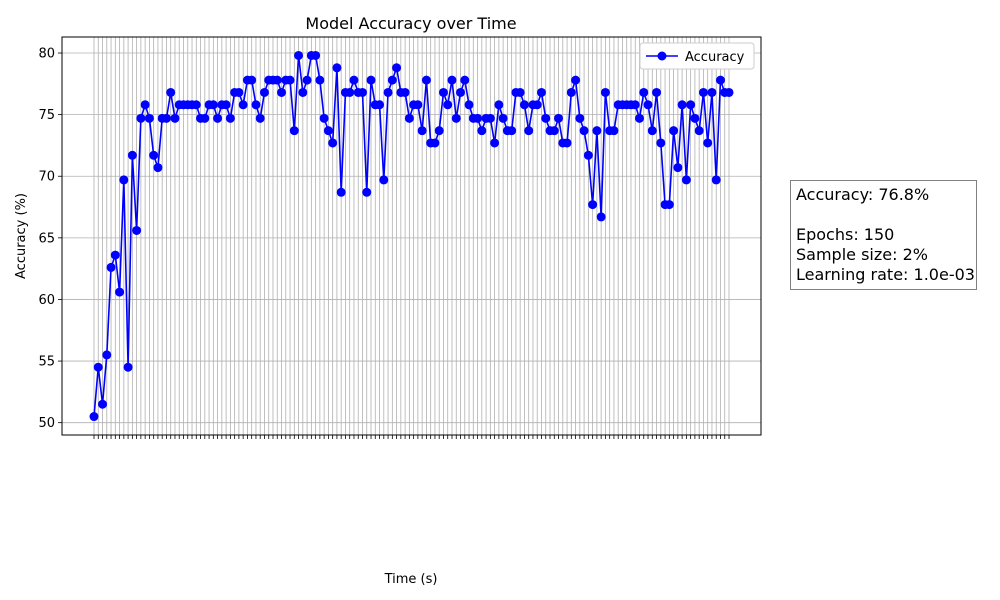 The image size is (1000, 600). Describe the element at coordinates (46, 362) in the screenshot. I see `y-tick-label: 55` at that location.